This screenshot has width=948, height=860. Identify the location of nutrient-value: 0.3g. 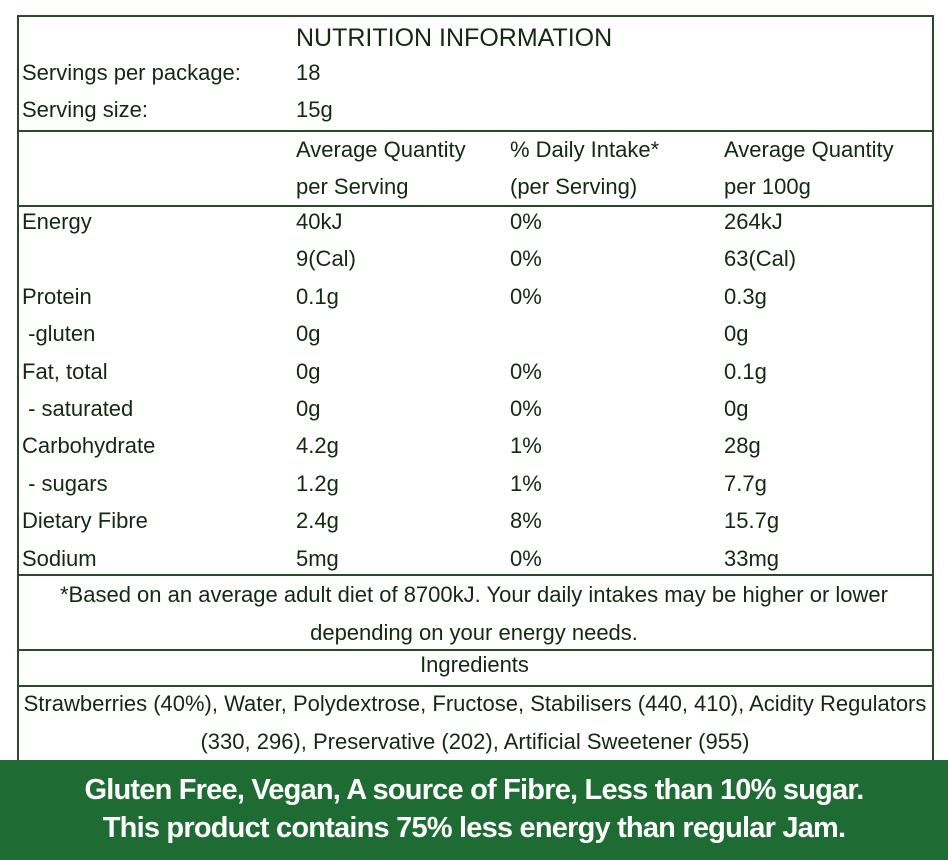
(745, 296).